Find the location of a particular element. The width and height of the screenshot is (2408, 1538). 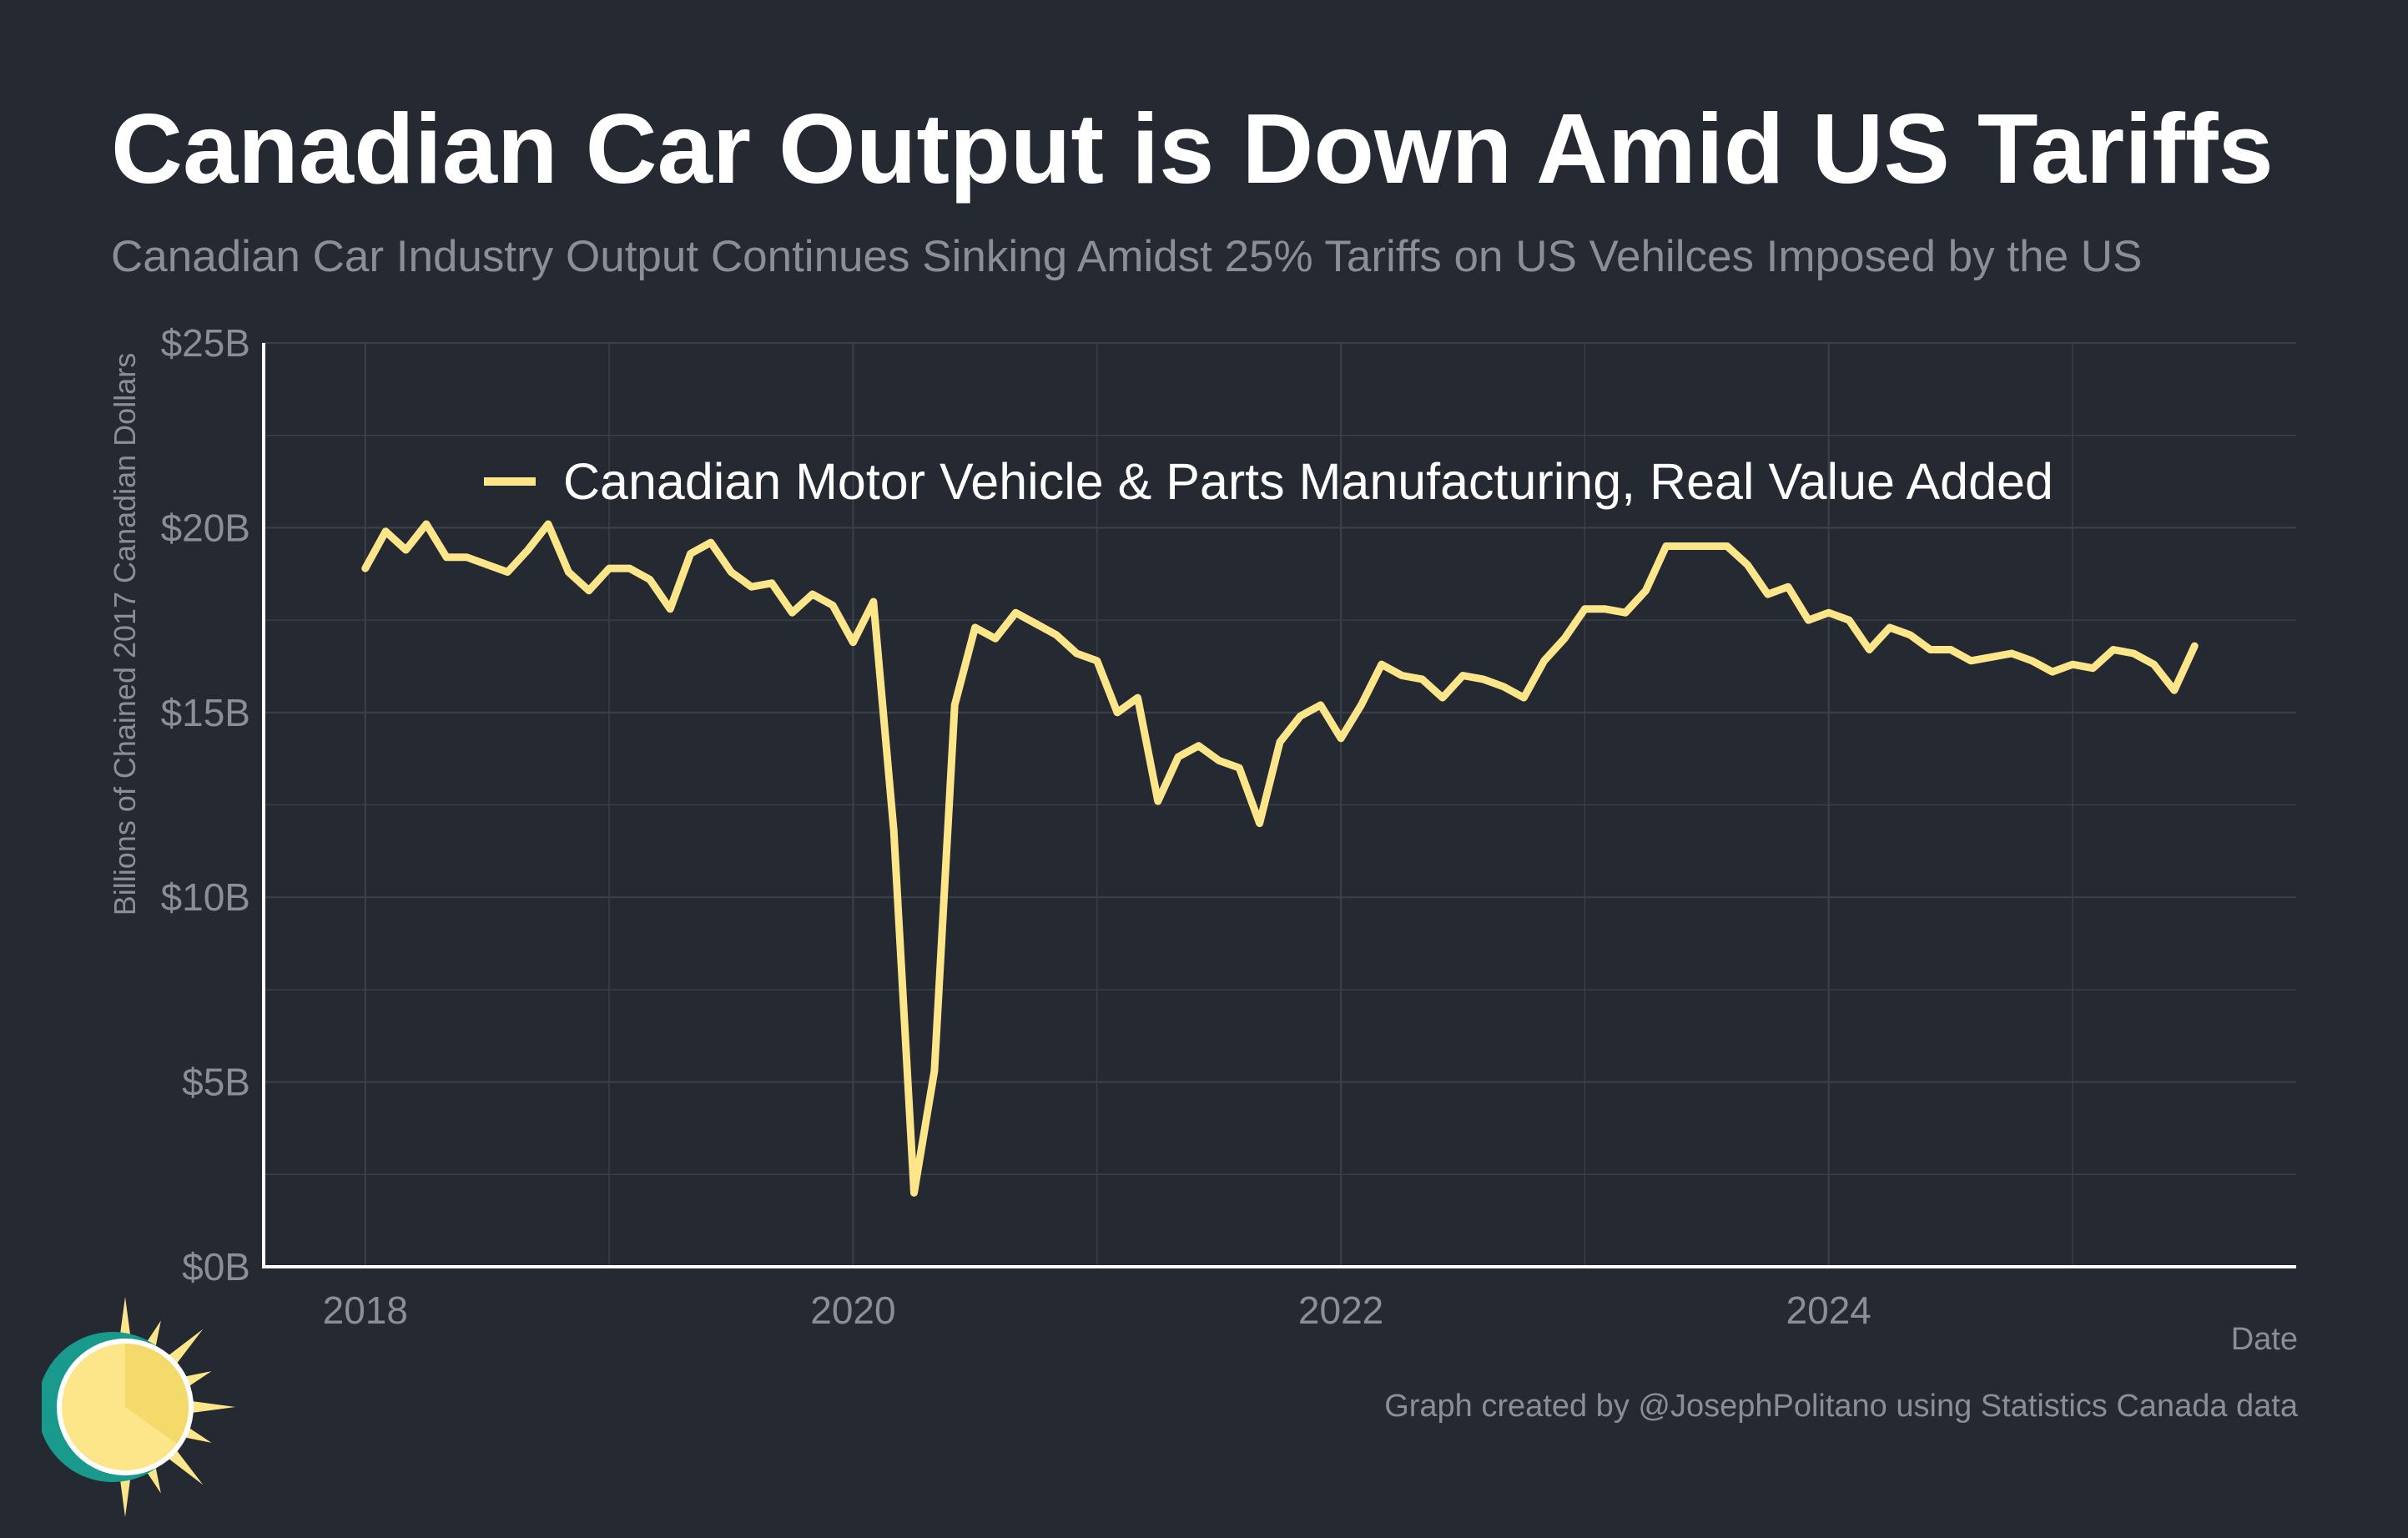

y-tick-label: $10B is located at coordinates (205, 897).